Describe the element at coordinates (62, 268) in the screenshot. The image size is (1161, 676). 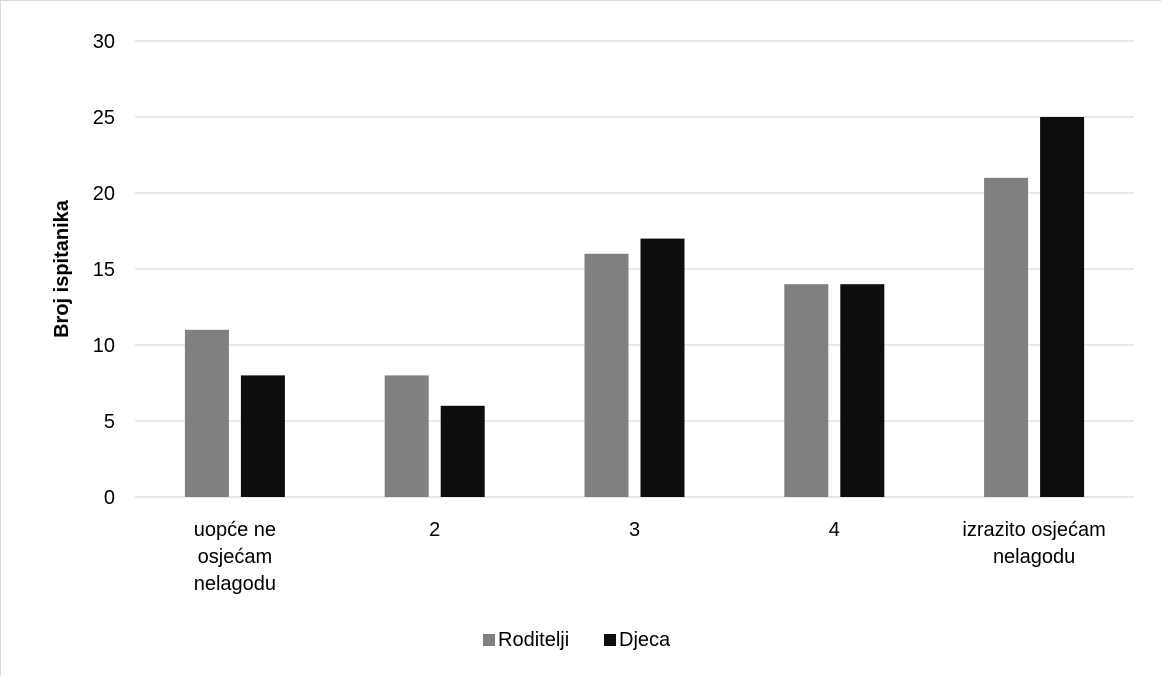
I see `y-axis-title: Broj ispitanika` at that location.